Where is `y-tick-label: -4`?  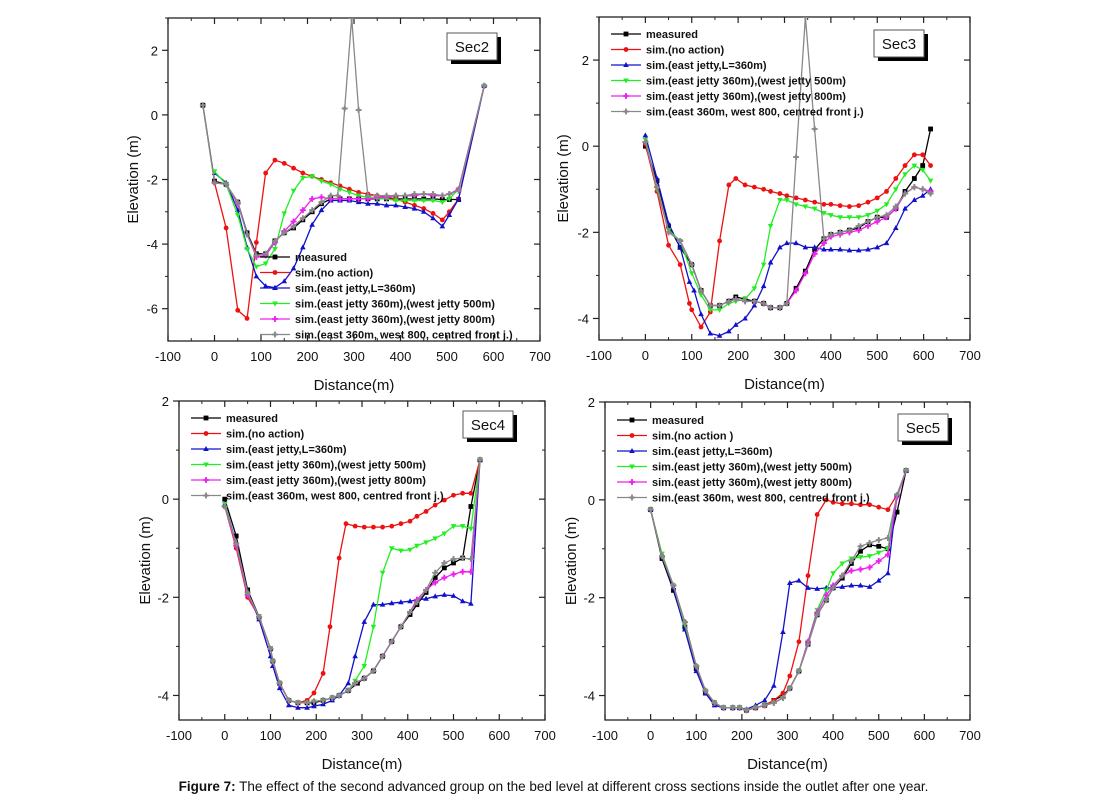
y-tick-label: -4 is located at coordinates (589, 696).